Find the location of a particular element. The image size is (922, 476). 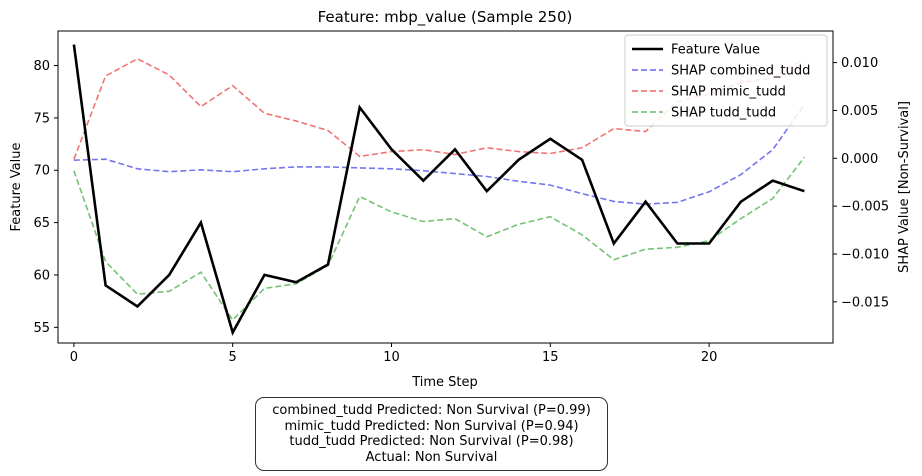

right-y-tick-label: −0.015 is located at coordinates (865, 302).